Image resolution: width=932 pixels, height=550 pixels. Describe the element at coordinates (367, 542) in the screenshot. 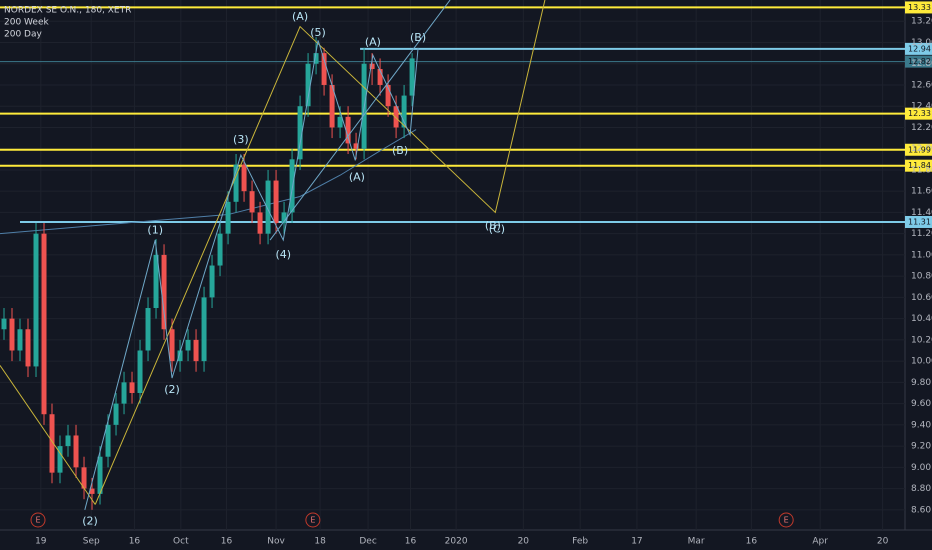

I see `x-tick-label: Dec` at that location.